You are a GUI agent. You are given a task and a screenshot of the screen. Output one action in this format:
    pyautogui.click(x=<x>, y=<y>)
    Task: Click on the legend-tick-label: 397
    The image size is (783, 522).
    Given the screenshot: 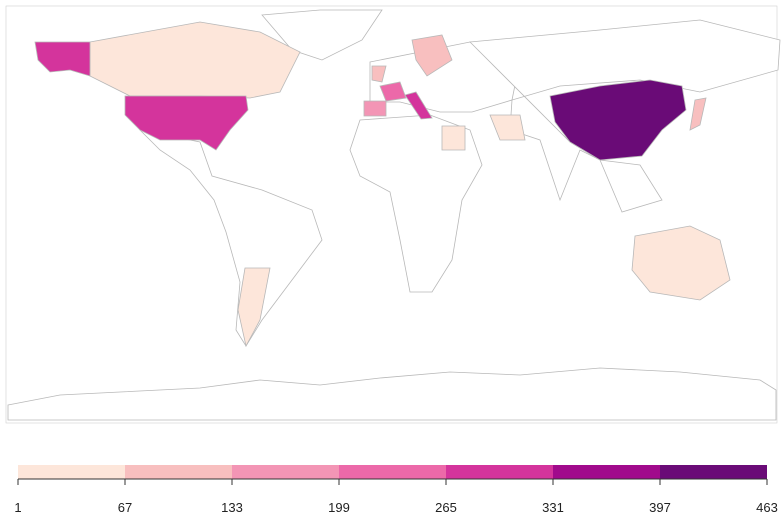 What is the action you would take?
    pyautogui.click(x=660, y=507)
    